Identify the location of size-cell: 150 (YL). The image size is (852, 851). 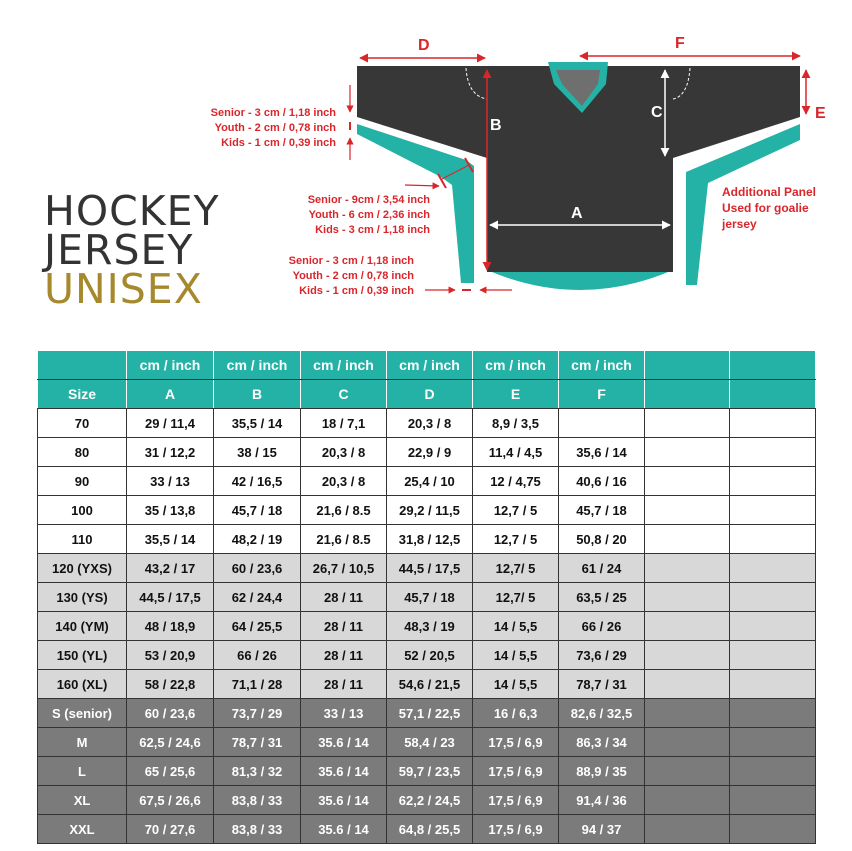
(82, 655).